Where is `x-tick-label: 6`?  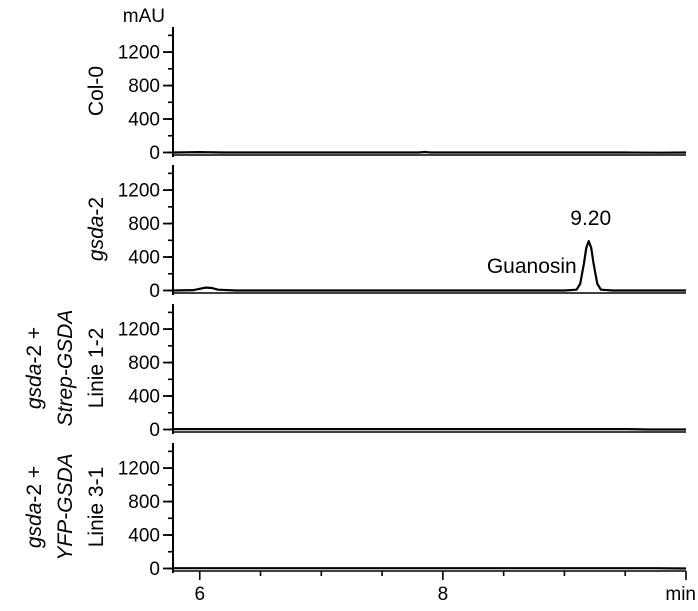 x-tick-label: 6 is located at coordinates (199, 594).